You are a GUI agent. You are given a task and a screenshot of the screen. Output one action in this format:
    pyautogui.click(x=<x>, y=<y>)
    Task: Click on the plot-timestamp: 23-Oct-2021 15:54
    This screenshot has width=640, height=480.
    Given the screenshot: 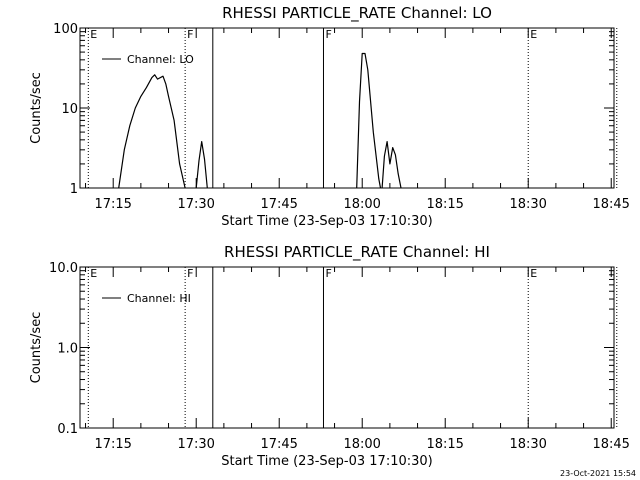 What is the action you would take?
    pyautogui.click(x=598, y=473)
    